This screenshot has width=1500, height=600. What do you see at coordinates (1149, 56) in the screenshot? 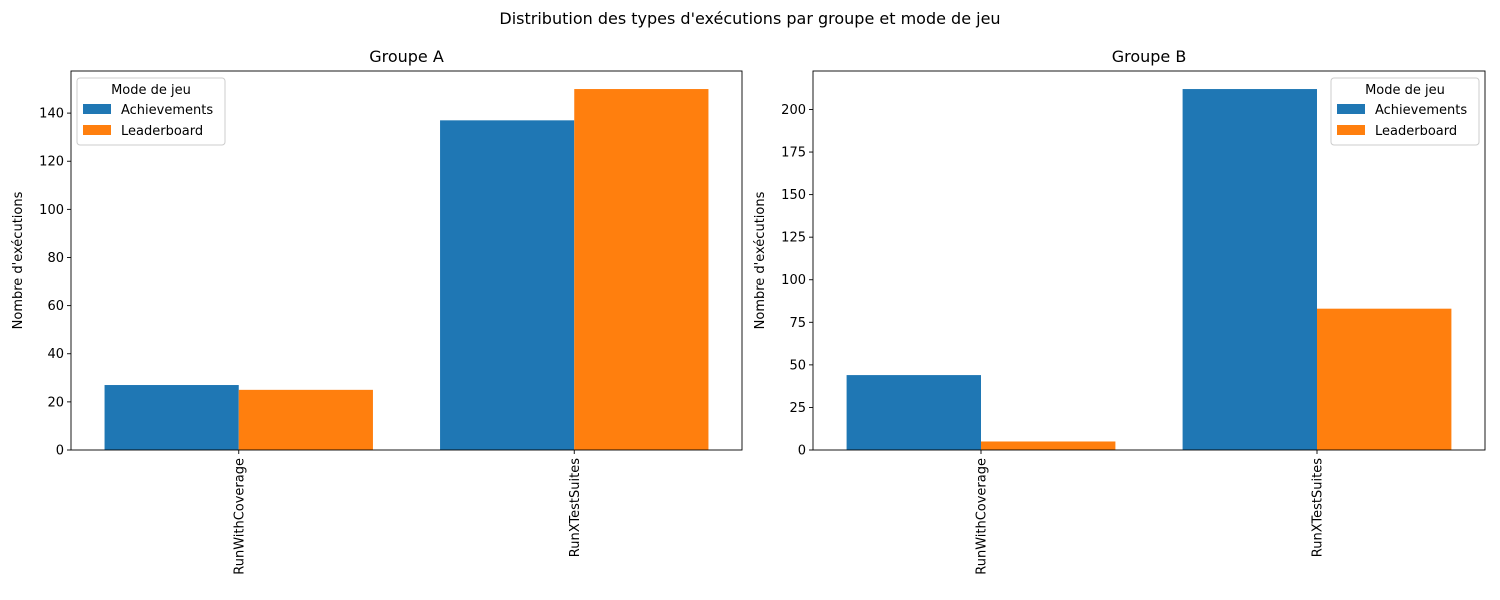
I see `panel-title-2: Groupe B` at bounding box center [1149, 56].